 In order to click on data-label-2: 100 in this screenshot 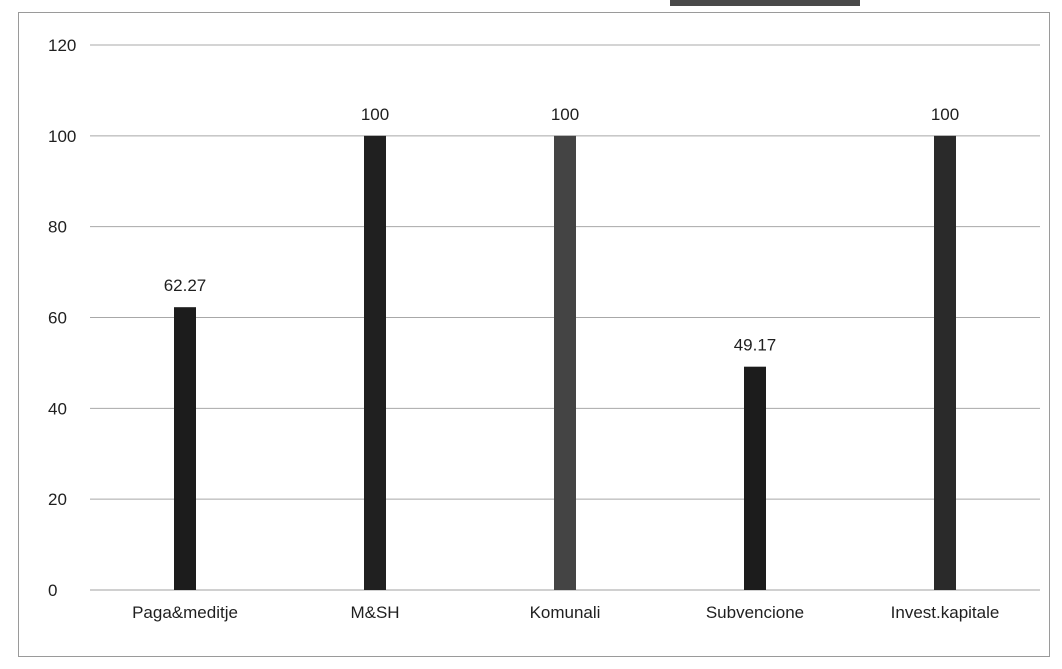, I will do `click(565, 114)`.